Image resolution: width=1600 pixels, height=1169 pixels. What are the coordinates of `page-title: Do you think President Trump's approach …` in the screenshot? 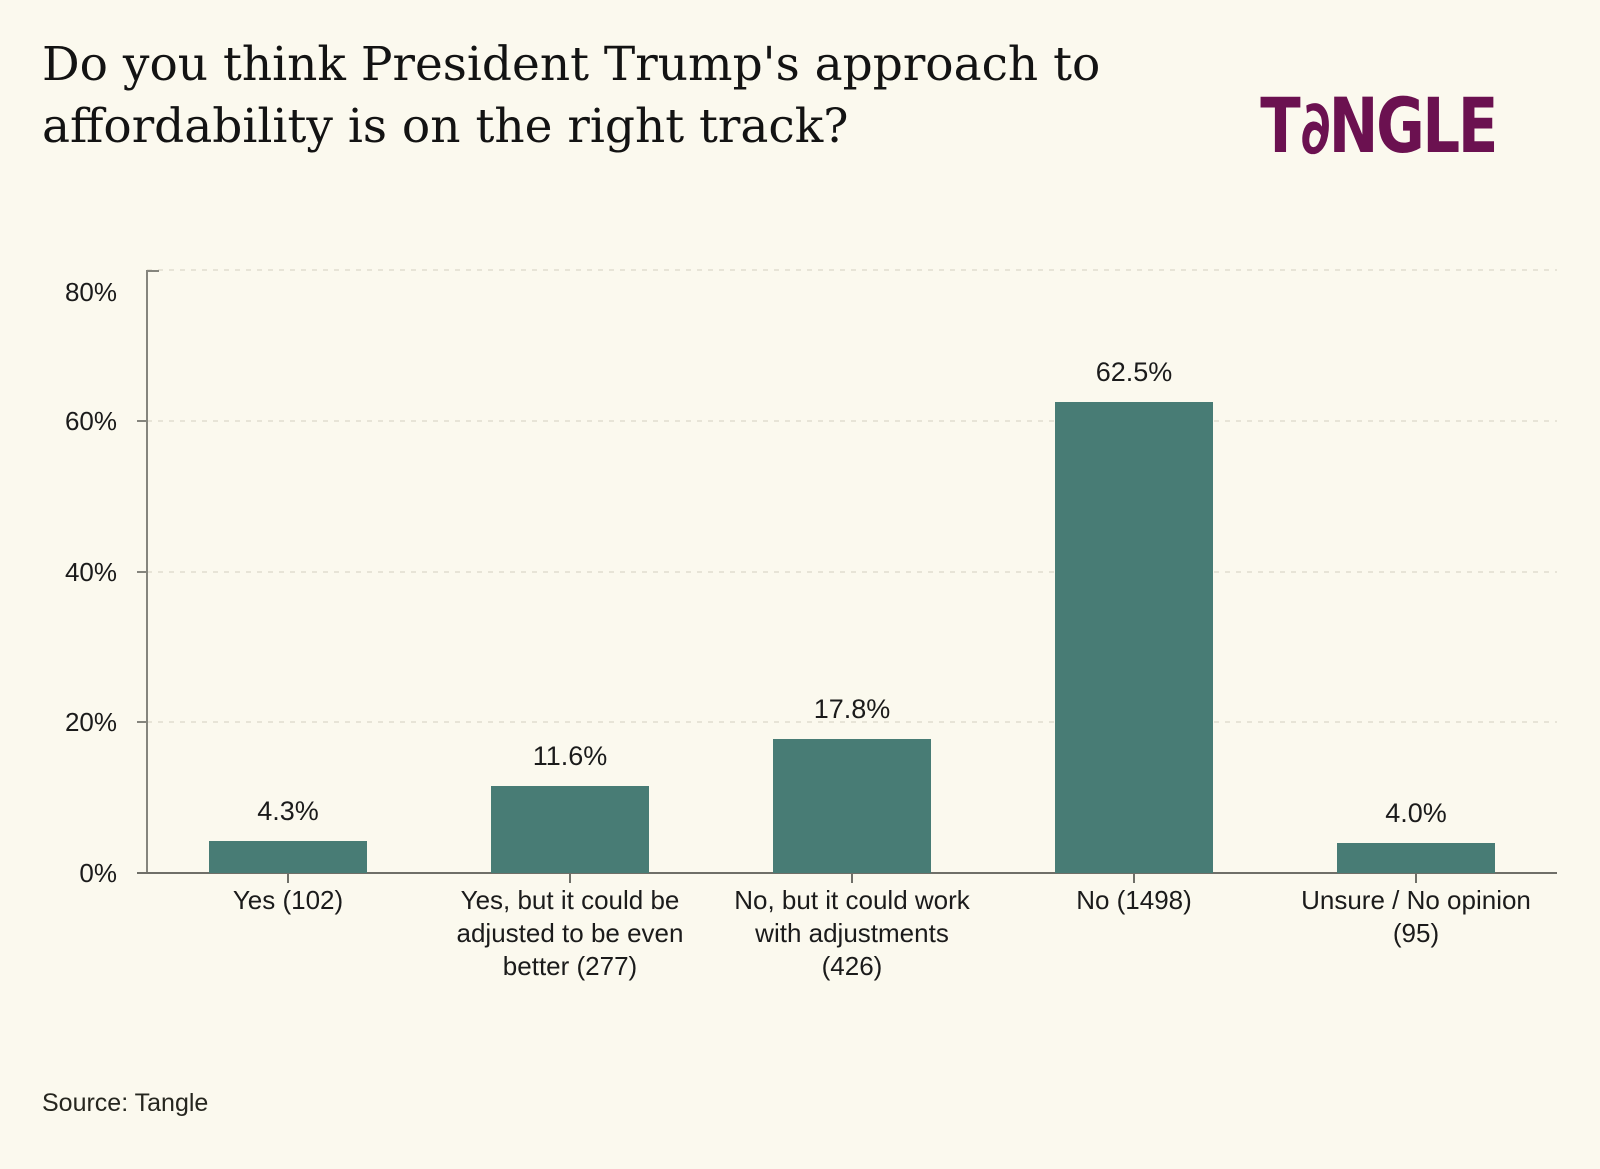 It's located at (607, 96).